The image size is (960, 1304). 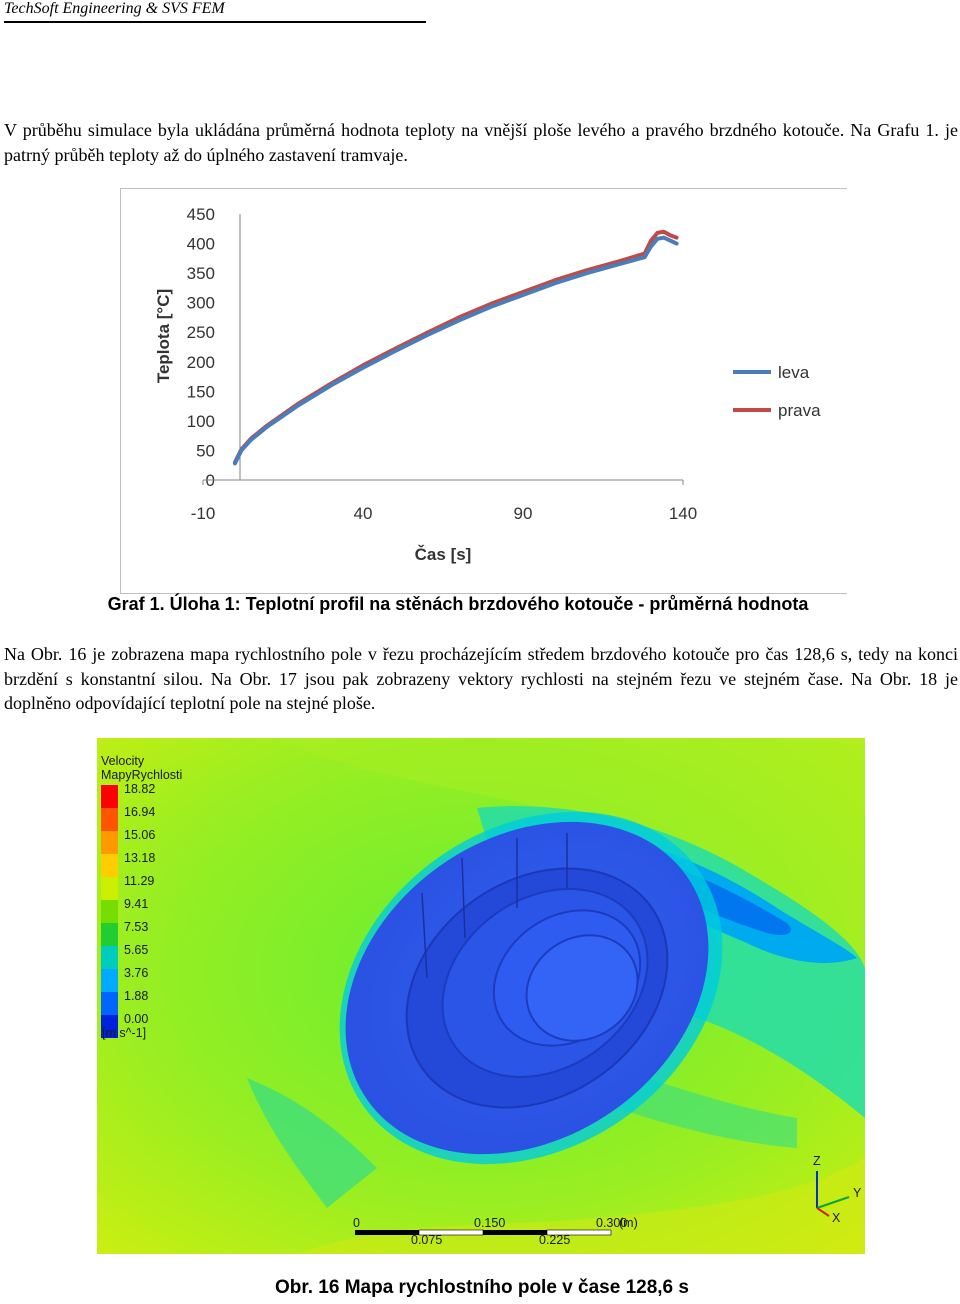 I want to click on legend-value: 3.76, so click(x=136, y=973).